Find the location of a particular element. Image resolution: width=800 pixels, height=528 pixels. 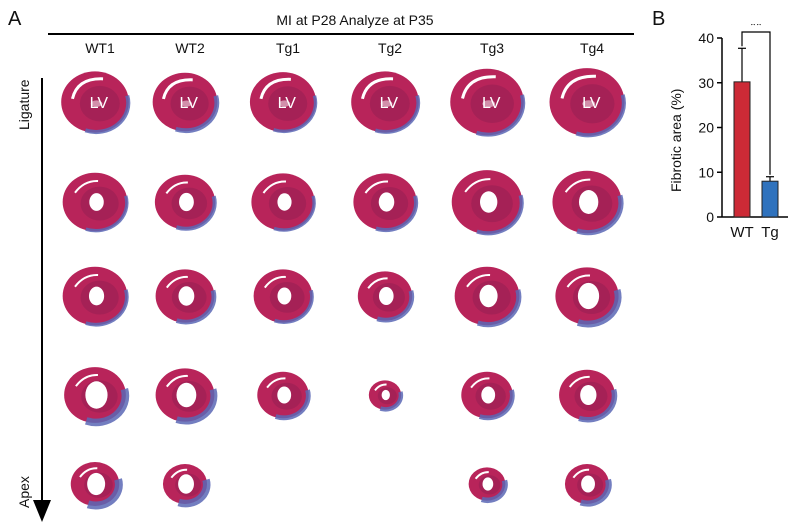

heart-section-r1-c6: LV is located at coordinates (587, 103).